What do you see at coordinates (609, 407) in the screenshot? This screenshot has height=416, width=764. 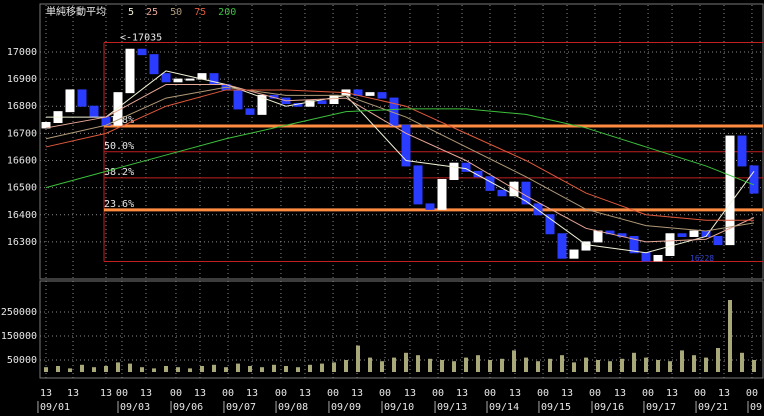 I see `date-label: 09/16` at bounding box center [609, 407].